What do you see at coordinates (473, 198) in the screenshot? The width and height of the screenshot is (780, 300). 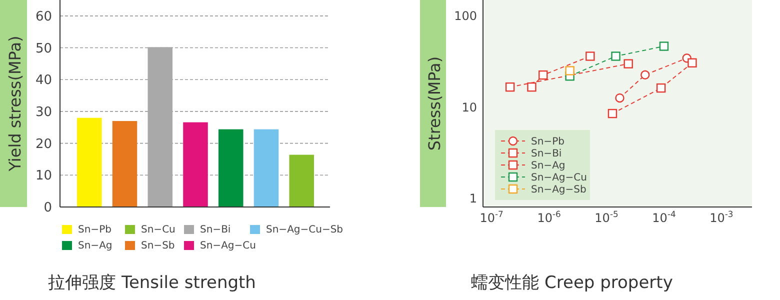 I see `y-tick-label: 1` at bounding box center [473, 198].